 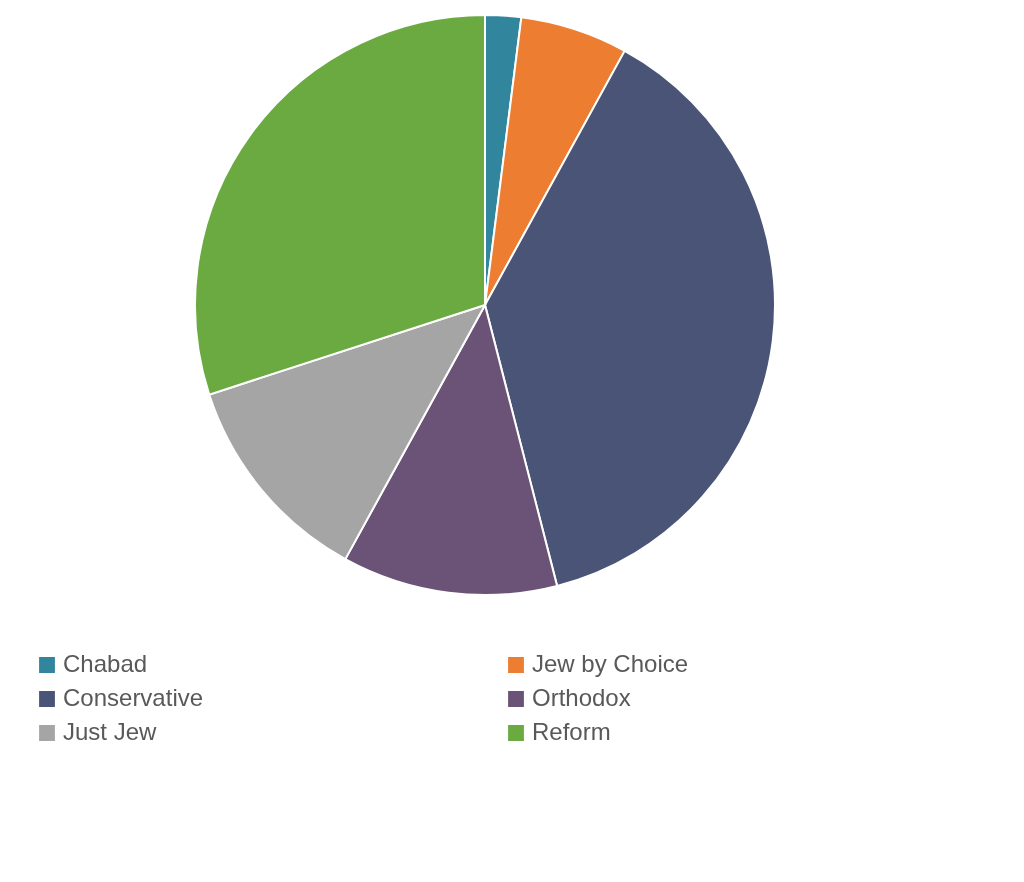 I want to click on legend-label: Orthodox, so click(x=581, y=697).